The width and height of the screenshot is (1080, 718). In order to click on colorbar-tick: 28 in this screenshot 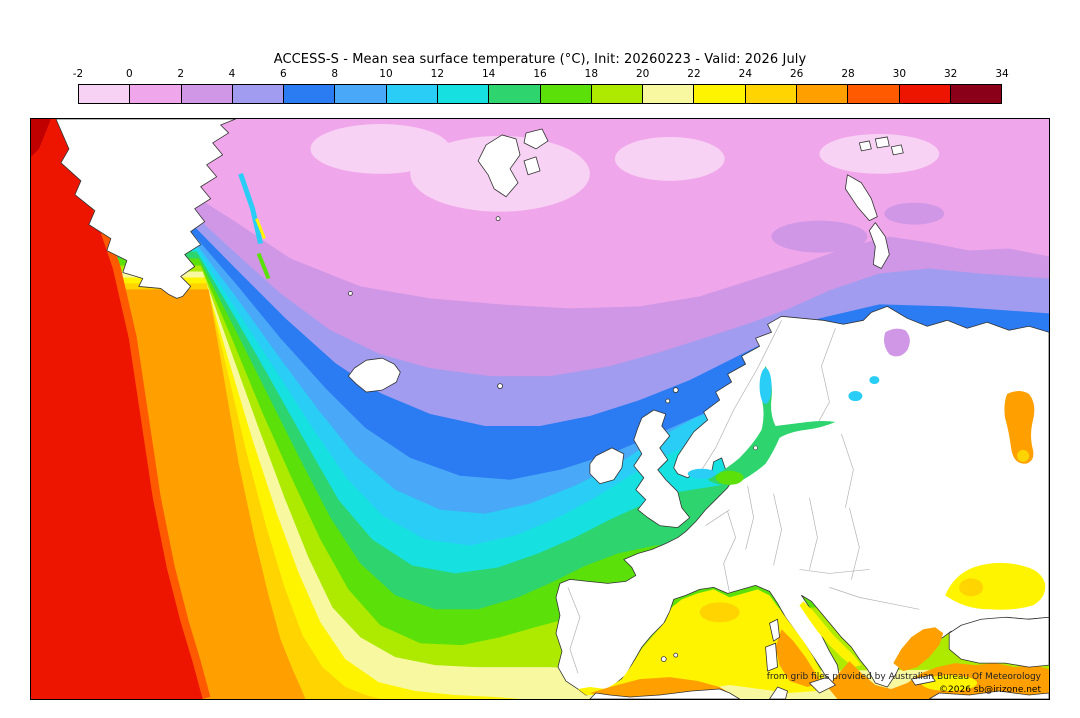, I will do `click(848, 74)`.